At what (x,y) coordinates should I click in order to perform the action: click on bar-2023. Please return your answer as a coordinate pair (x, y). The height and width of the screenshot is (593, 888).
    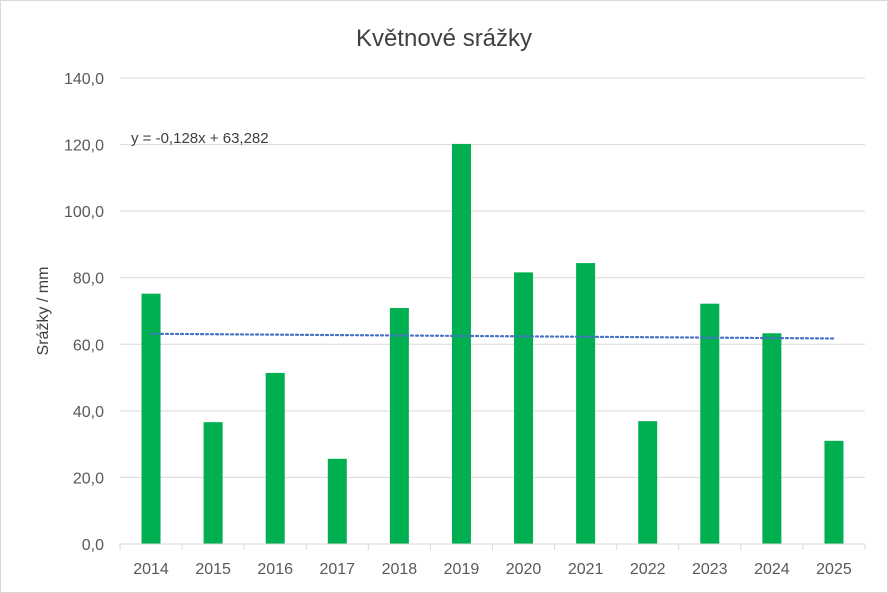
    Looking at the image, I should click on (710, 423).